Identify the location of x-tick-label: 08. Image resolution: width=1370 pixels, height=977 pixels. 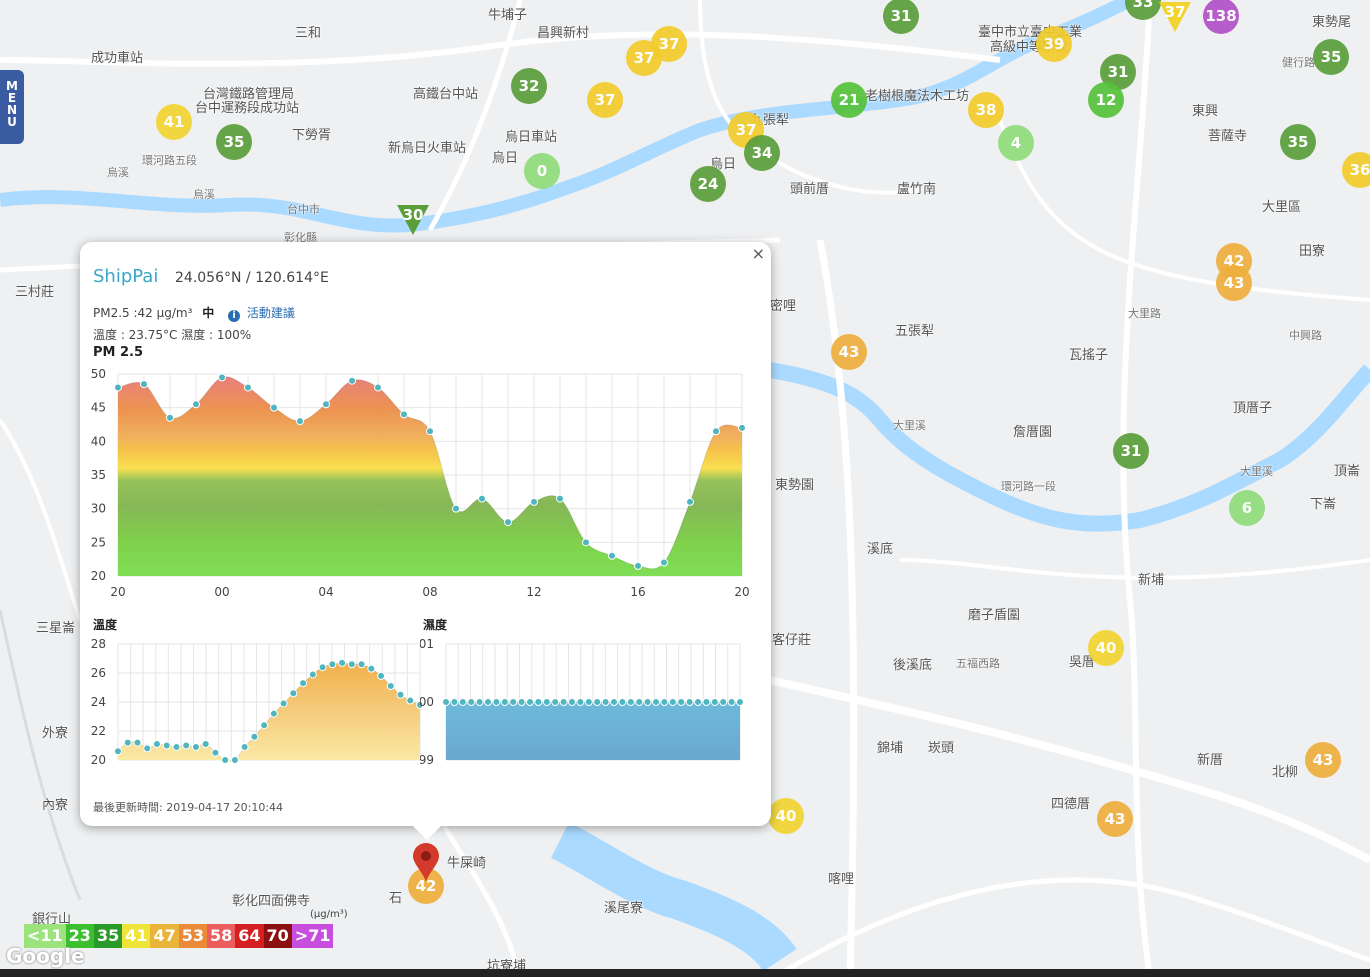
(429, 592).